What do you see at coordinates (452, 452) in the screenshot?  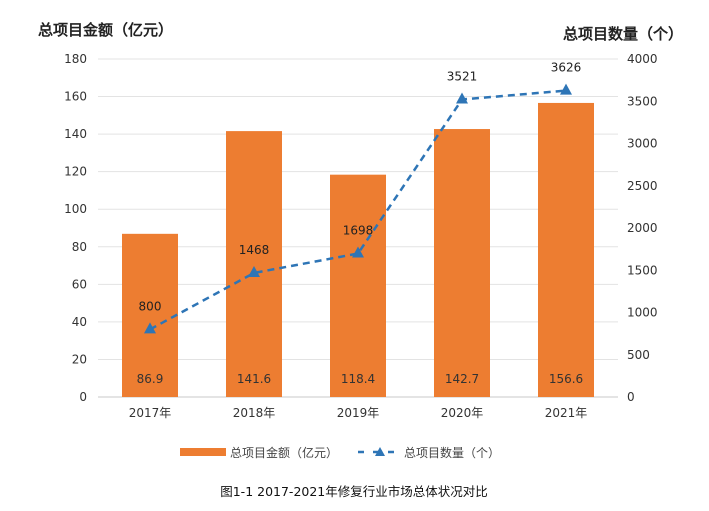 I see `legend-line-label: 总项目数量（个）` at bounding box center [452, 452].